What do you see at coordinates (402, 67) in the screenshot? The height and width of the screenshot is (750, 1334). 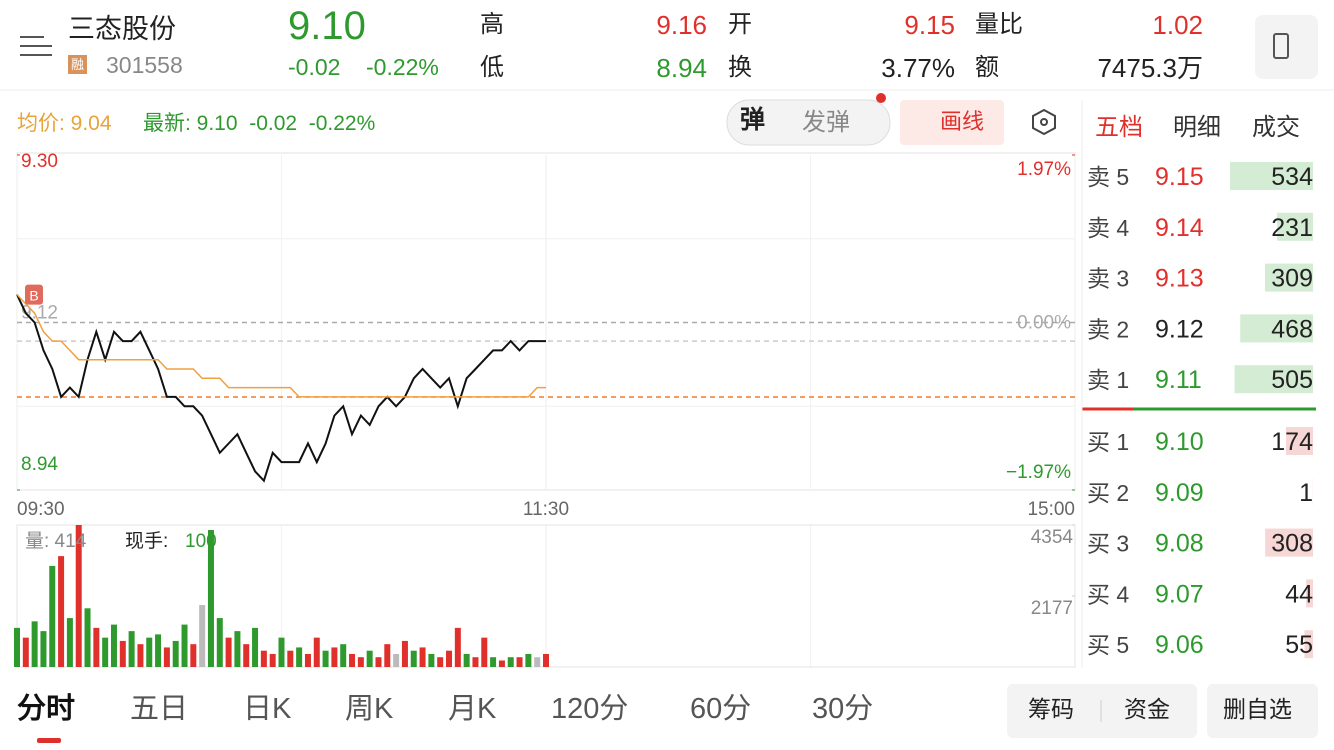 I see `change-pct: -0.22%` at bounding box center [402, 67].